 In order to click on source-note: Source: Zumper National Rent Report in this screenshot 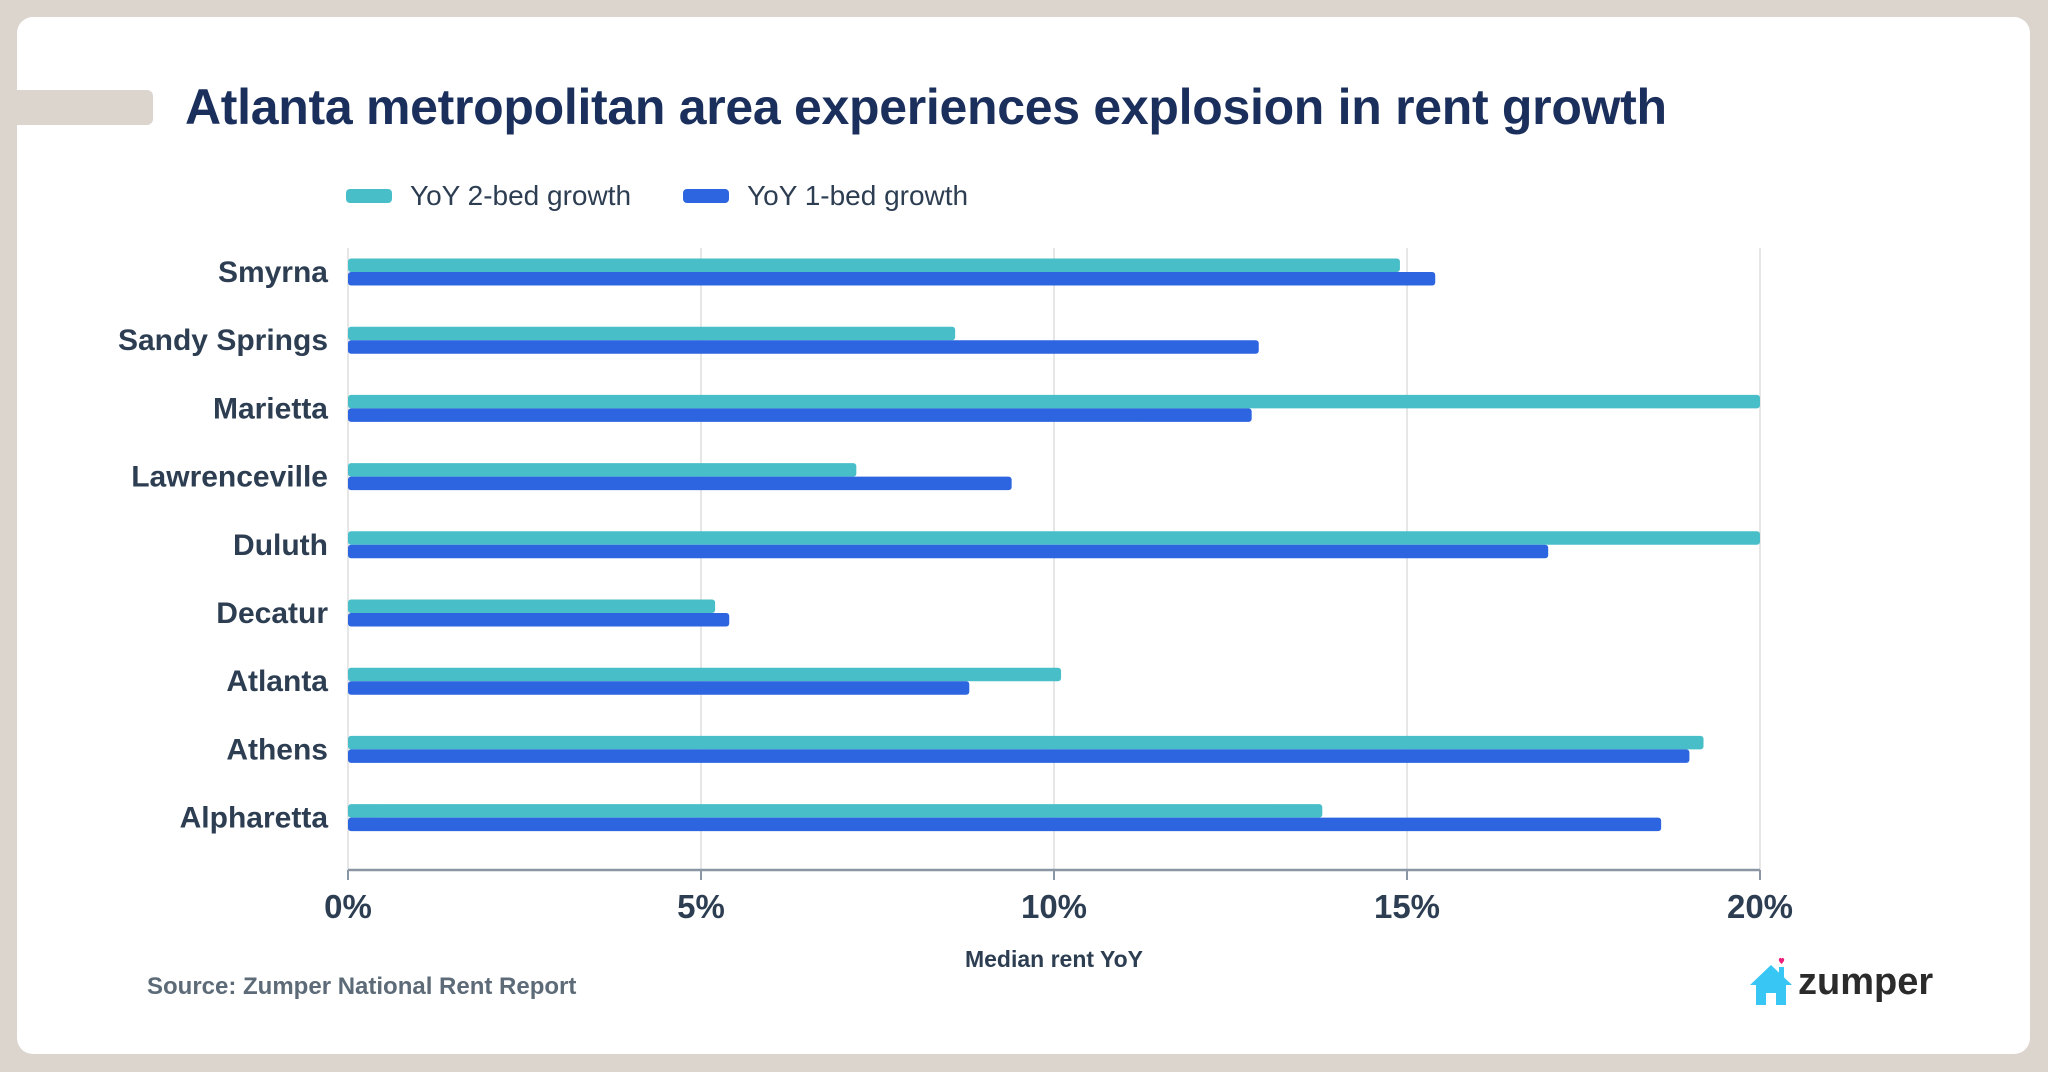, I will do `click(362, 986)`.